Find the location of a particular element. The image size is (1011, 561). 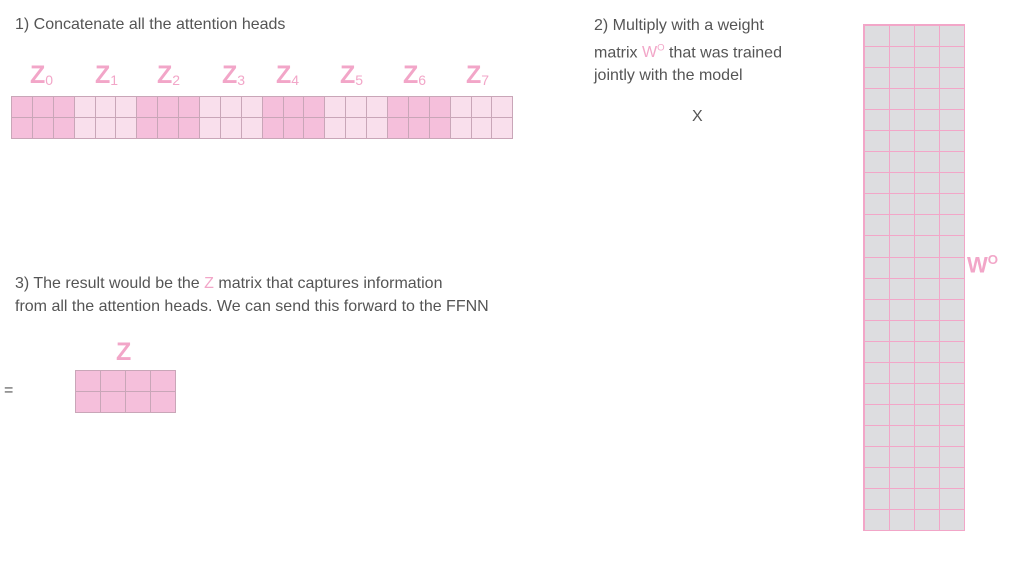

head-label-0: Z0 is located at coordinates (42, 75).